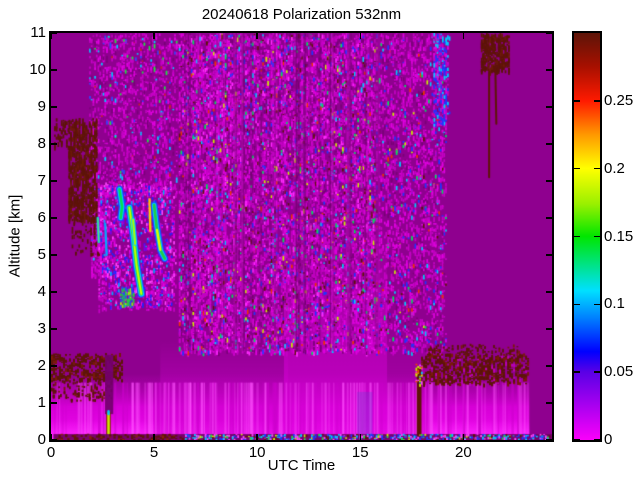 The image size is (640, 480). Describe the element at coordinates (41, 180) in the screenshot. I see `y-tick-label: 7` at that location.